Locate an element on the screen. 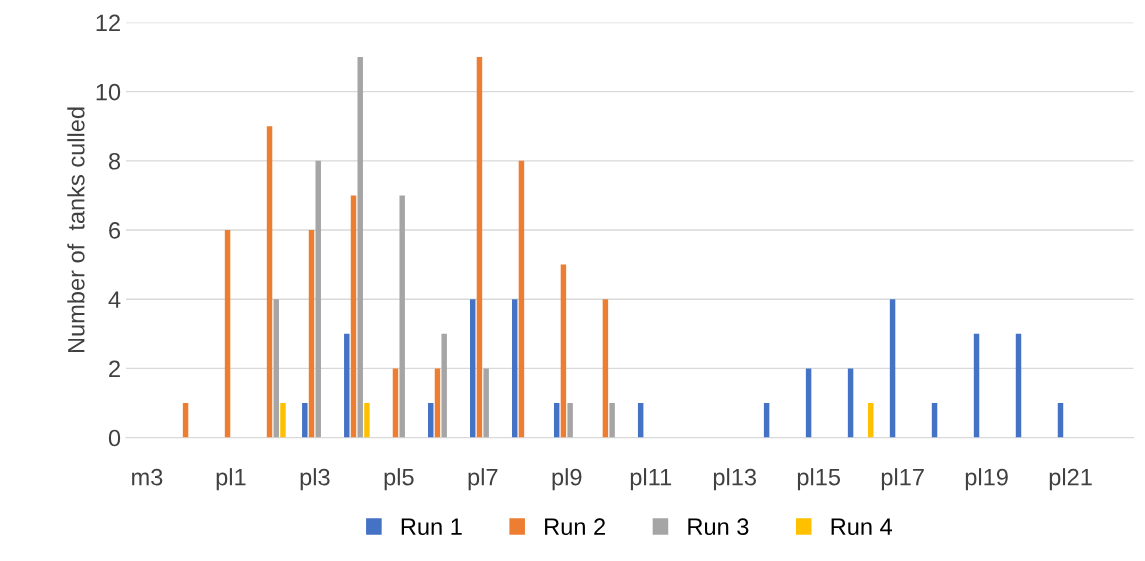  y-tick-label: 2 is located at coordinates (114, 368).